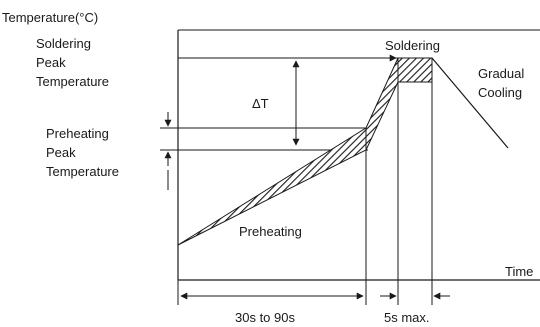 The image size is (540, 327). I want to click on soldering-zone-label: Soldering, so click(412, 45).